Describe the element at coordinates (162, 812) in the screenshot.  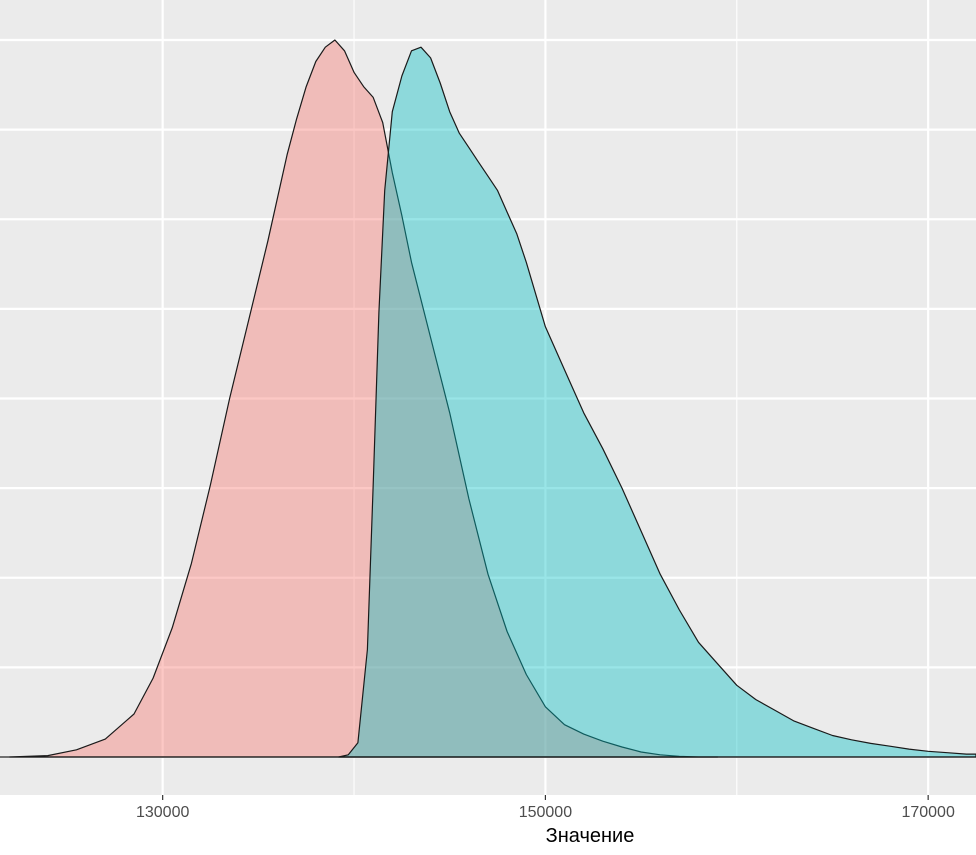
I see `x-tick-label-0: 130000` at that location.